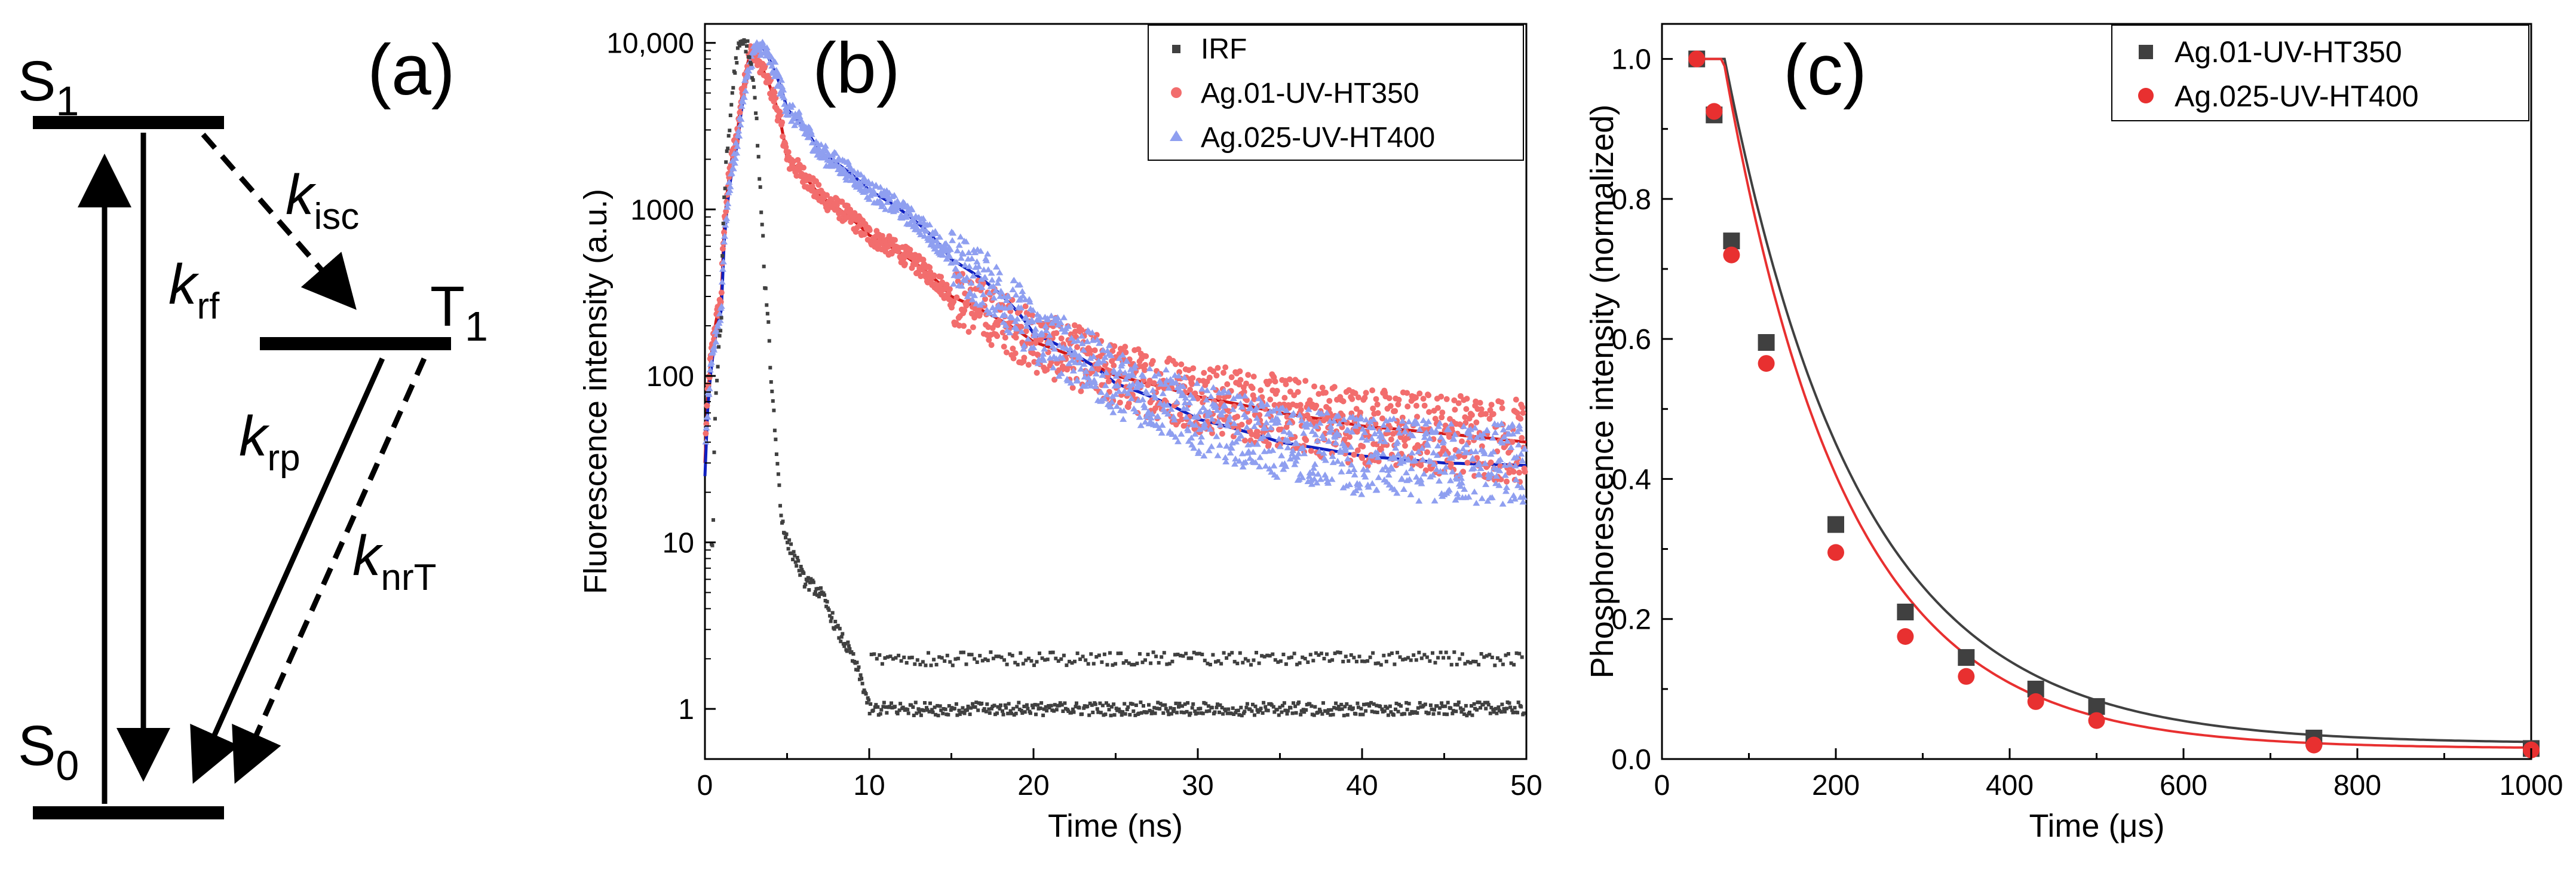 The width and height of the screenshot is (2576, 869). What do you see at coordinates (1631, 200) in the screenshot?
I see `y-tick-label-c: 0.8` at bounding box center [1631, 200].